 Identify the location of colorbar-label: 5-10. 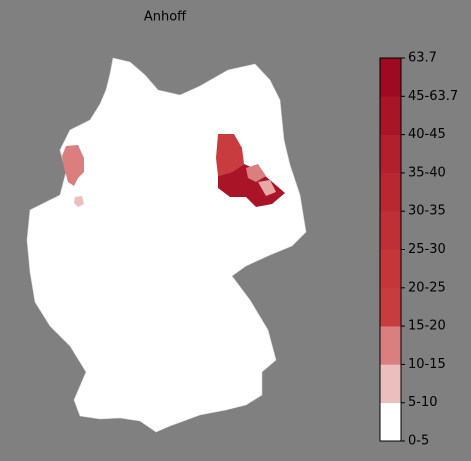
(423, 402).